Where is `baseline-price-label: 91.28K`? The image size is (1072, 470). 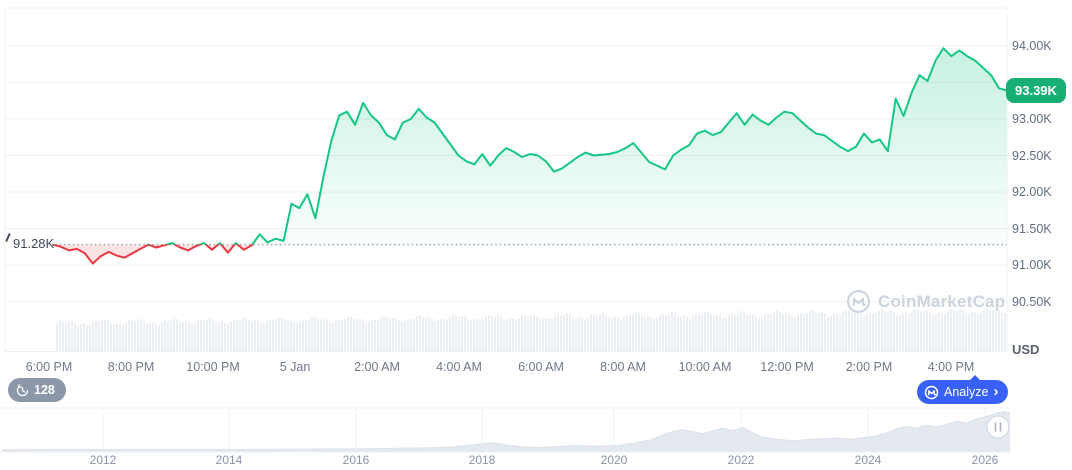
baseline-price-label: 91.28K is located at coordinates (34, 243).